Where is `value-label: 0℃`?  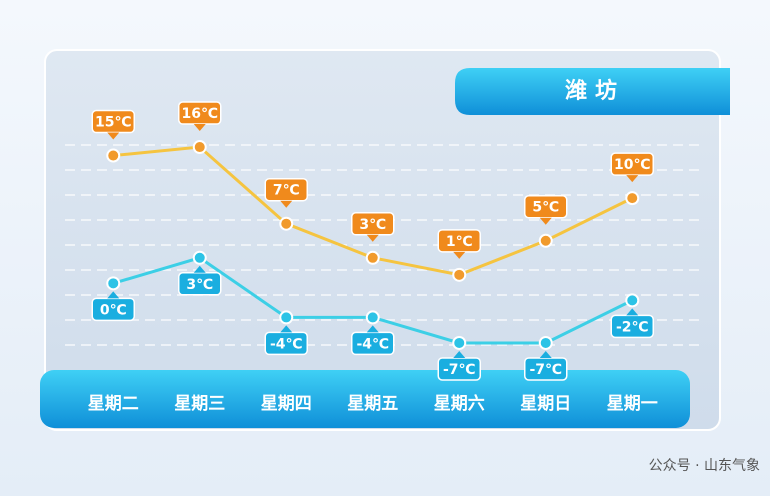
value-label: 0℃ is located at coordinates (113, 310).